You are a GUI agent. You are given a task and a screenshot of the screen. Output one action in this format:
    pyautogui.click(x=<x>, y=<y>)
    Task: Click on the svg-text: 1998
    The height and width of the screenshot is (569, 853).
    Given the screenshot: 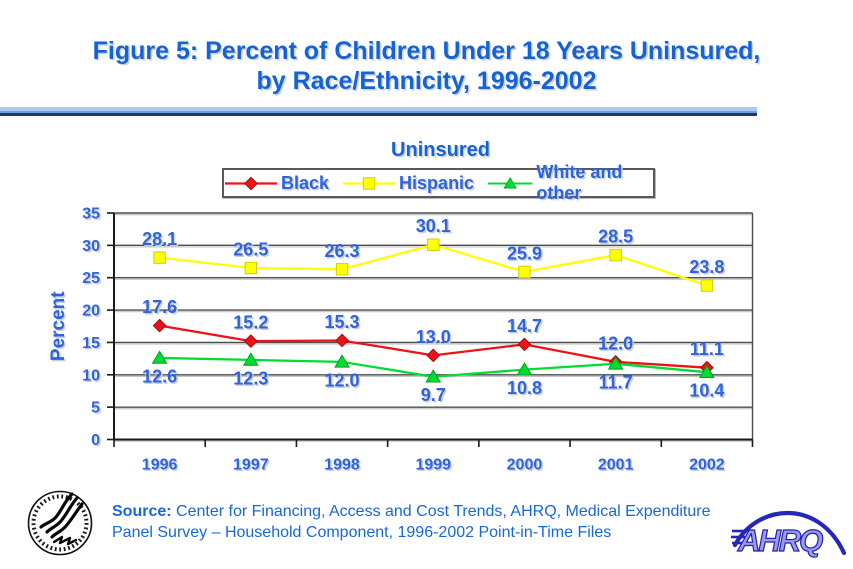 What is the action you would take?
    pyautogui.click(x=344, y=466)
    